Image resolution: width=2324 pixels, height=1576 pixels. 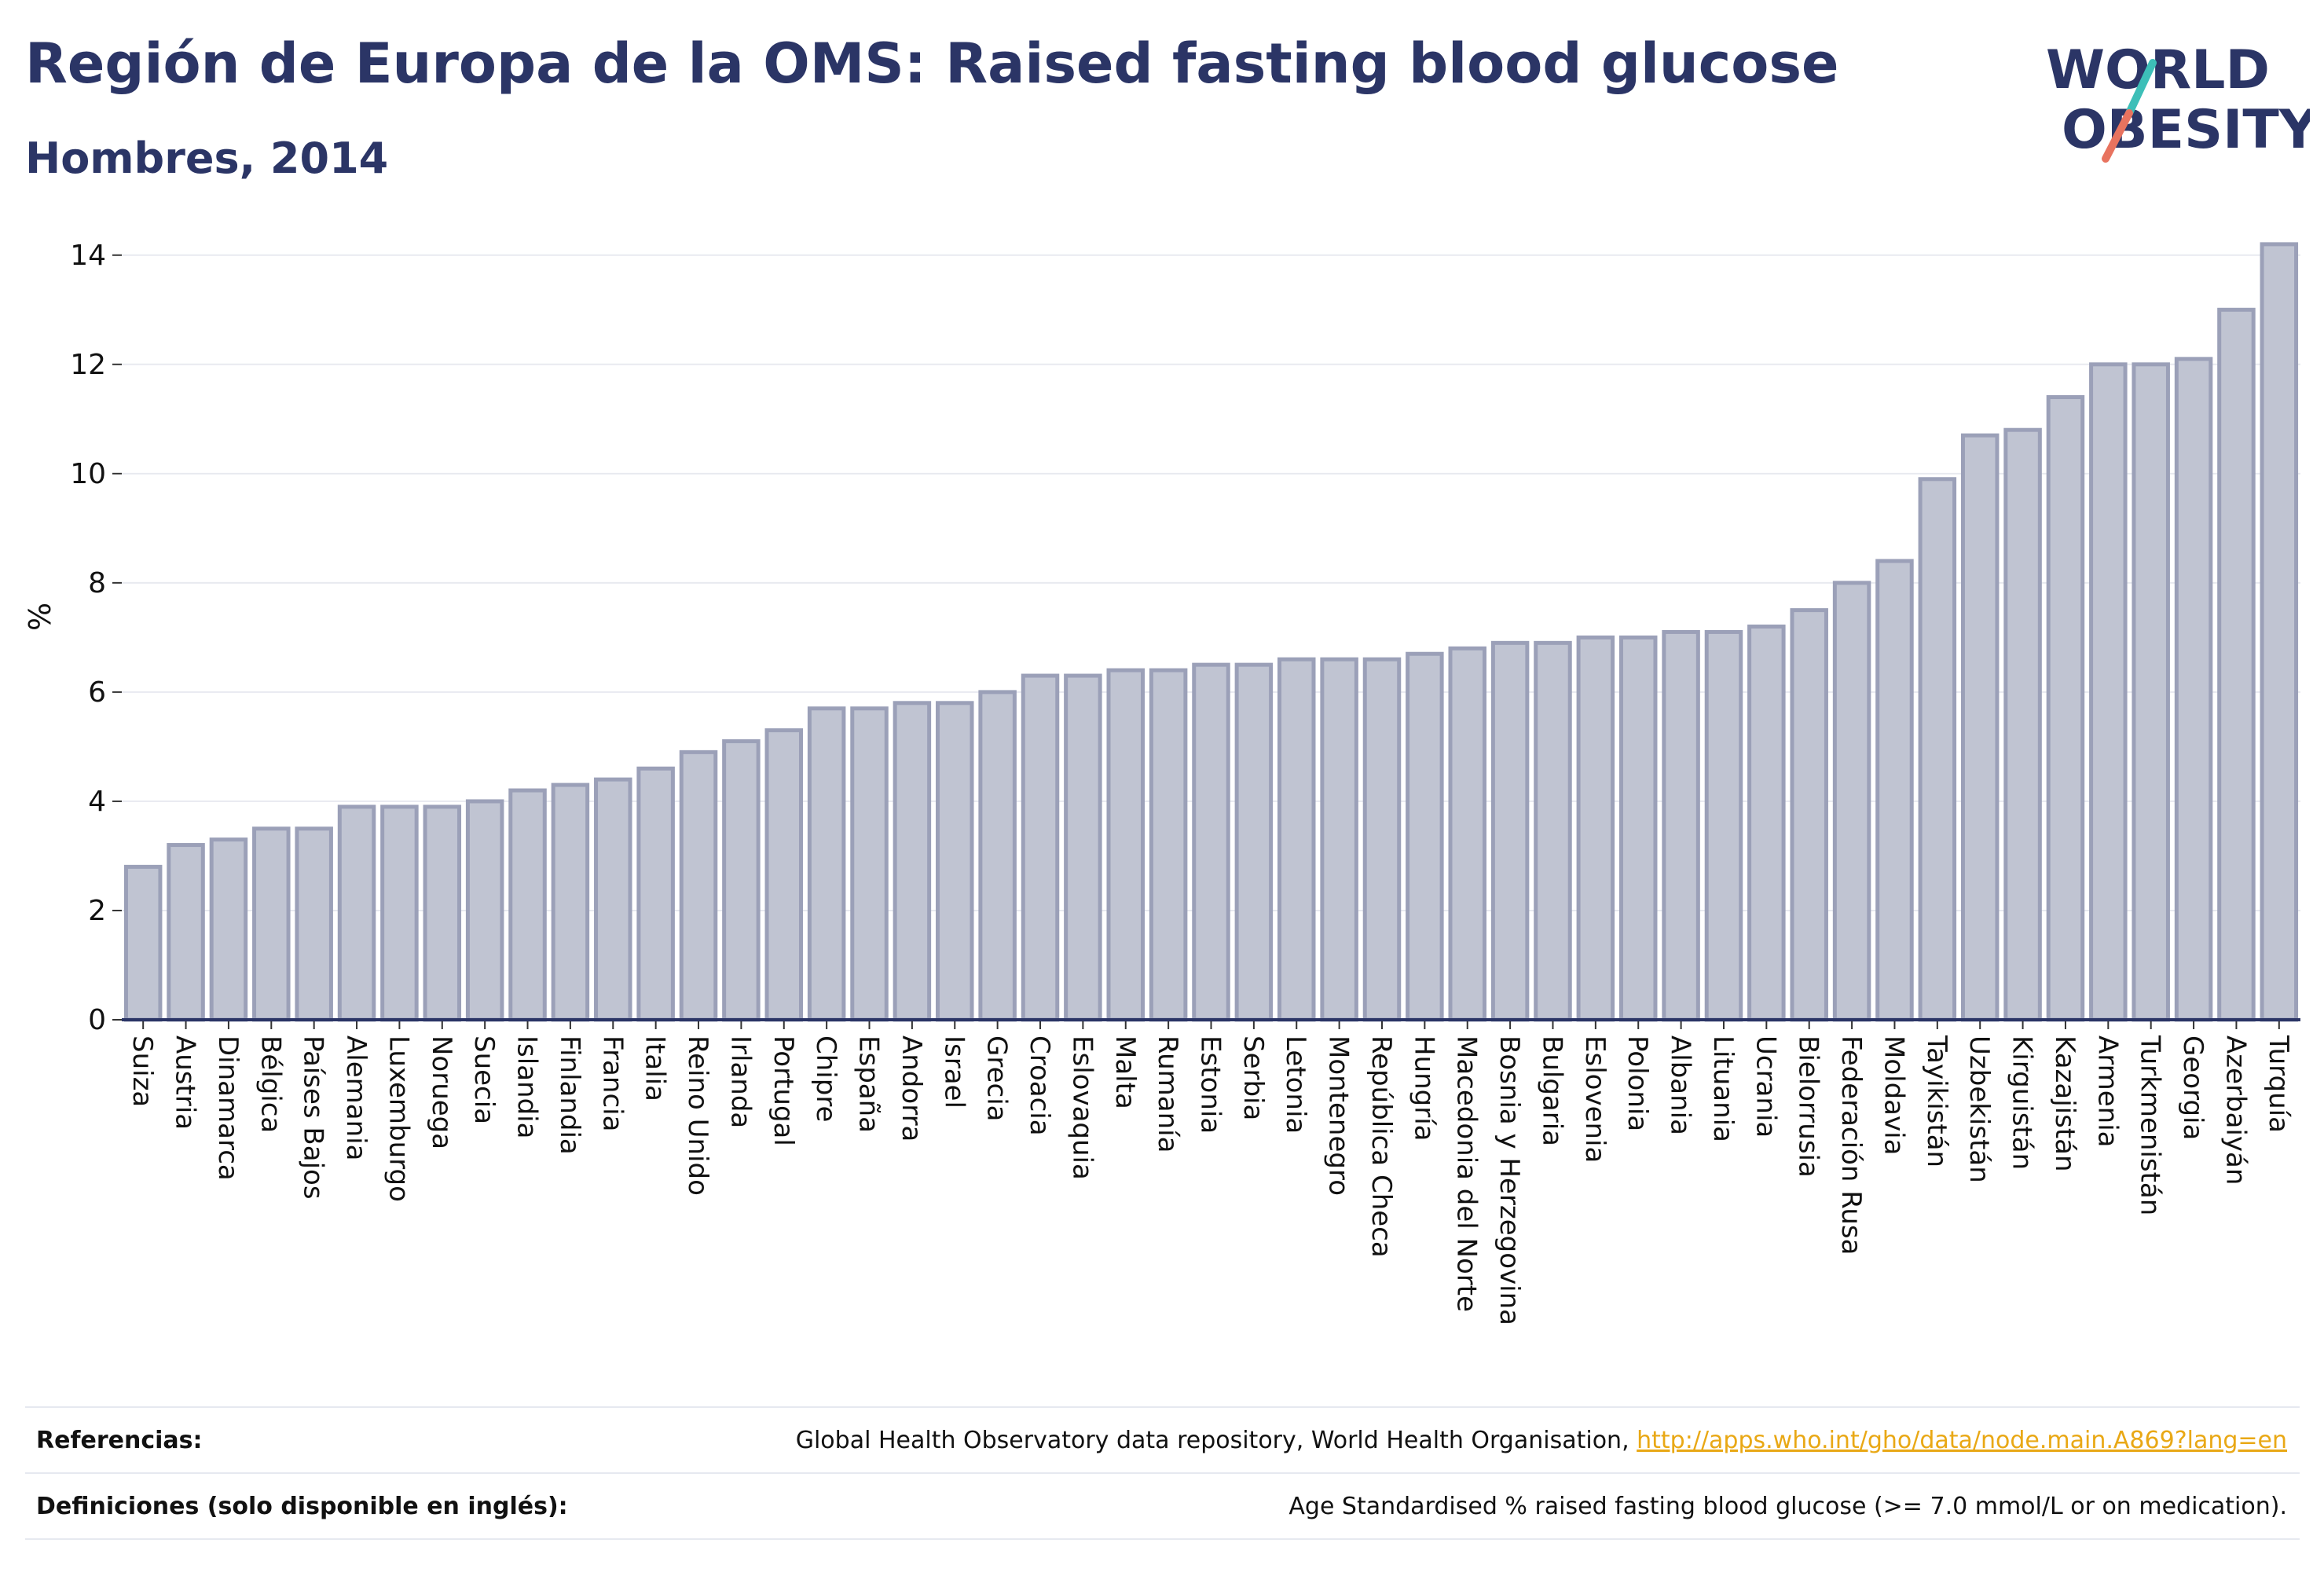 I want to click on x-tick-label: Serbia, so click(x=1253, y=1077).